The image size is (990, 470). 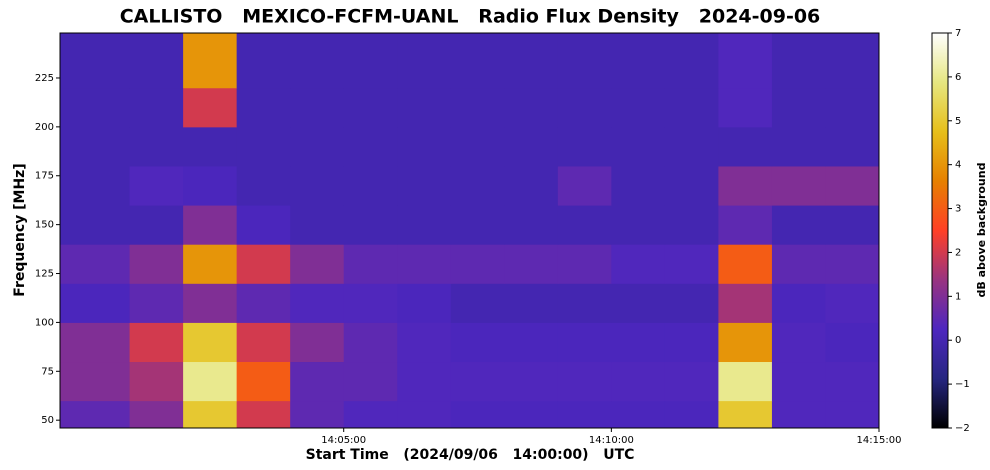 I want to click on x-tick-label: 14:10:00, so click(x=611, y=440).